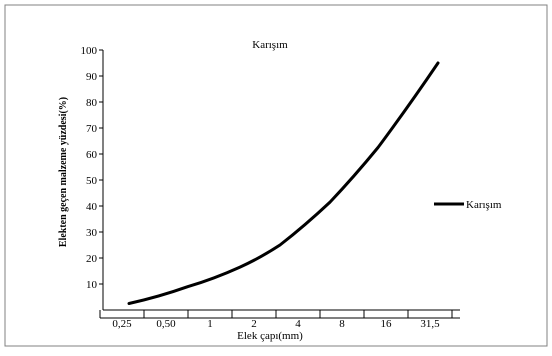 This screenshot has height=356, width=552. Describe the element at coordinates (387, 324) in the screenshot. I see `x-tick-label: 16` at that location.